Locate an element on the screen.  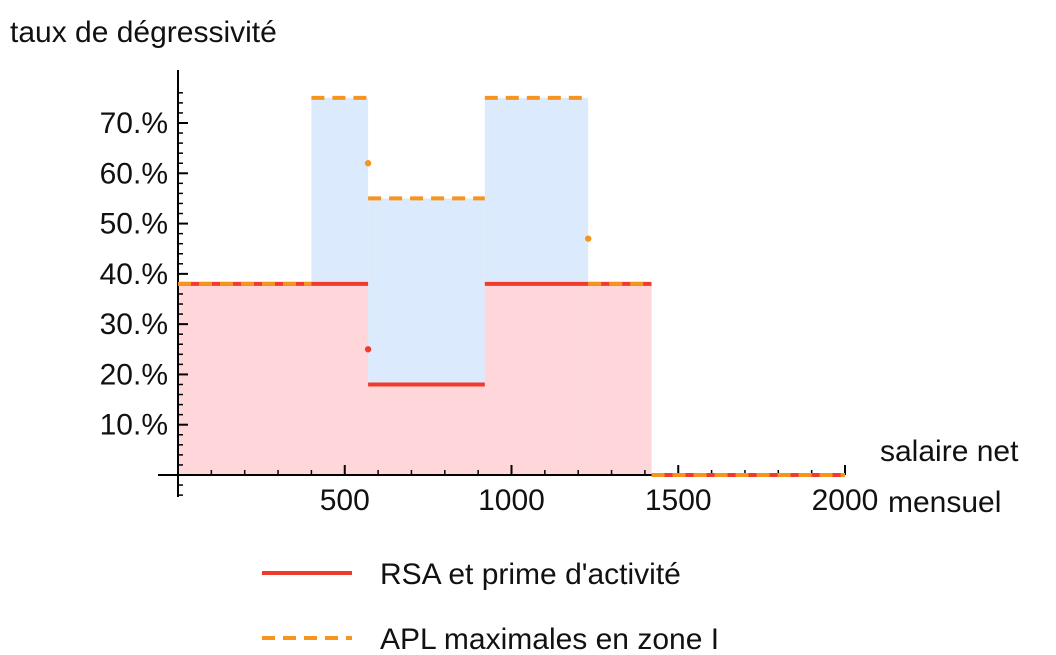
x-tick-label: 2000 is located at coordinates (845, 500).